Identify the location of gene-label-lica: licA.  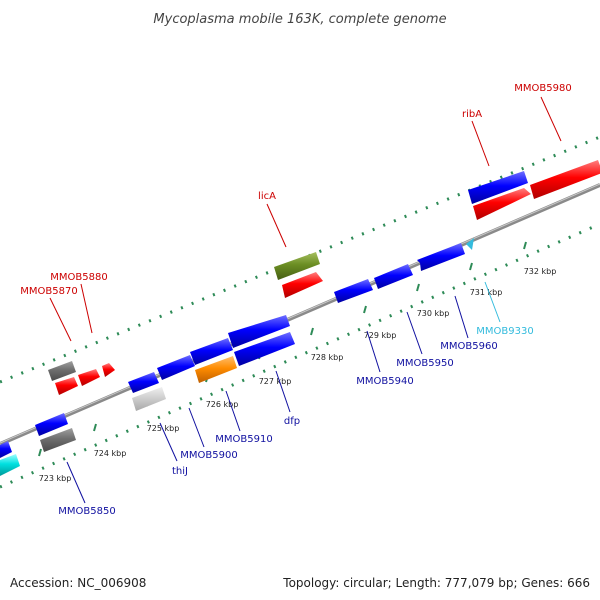
(267, 196).